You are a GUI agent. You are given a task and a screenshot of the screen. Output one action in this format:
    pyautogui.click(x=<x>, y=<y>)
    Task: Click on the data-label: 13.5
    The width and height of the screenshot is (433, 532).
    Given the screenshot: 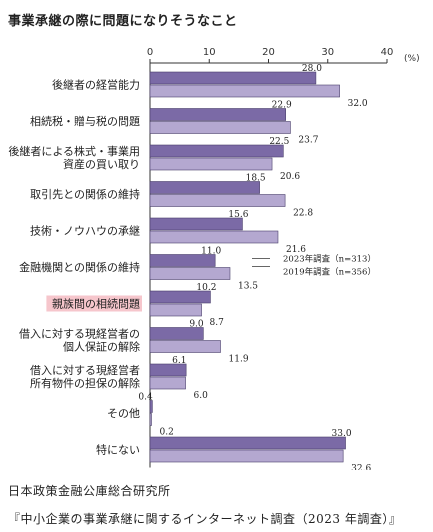 What is the action you would take?
    pyautogui.click(x=248, y=287)
    